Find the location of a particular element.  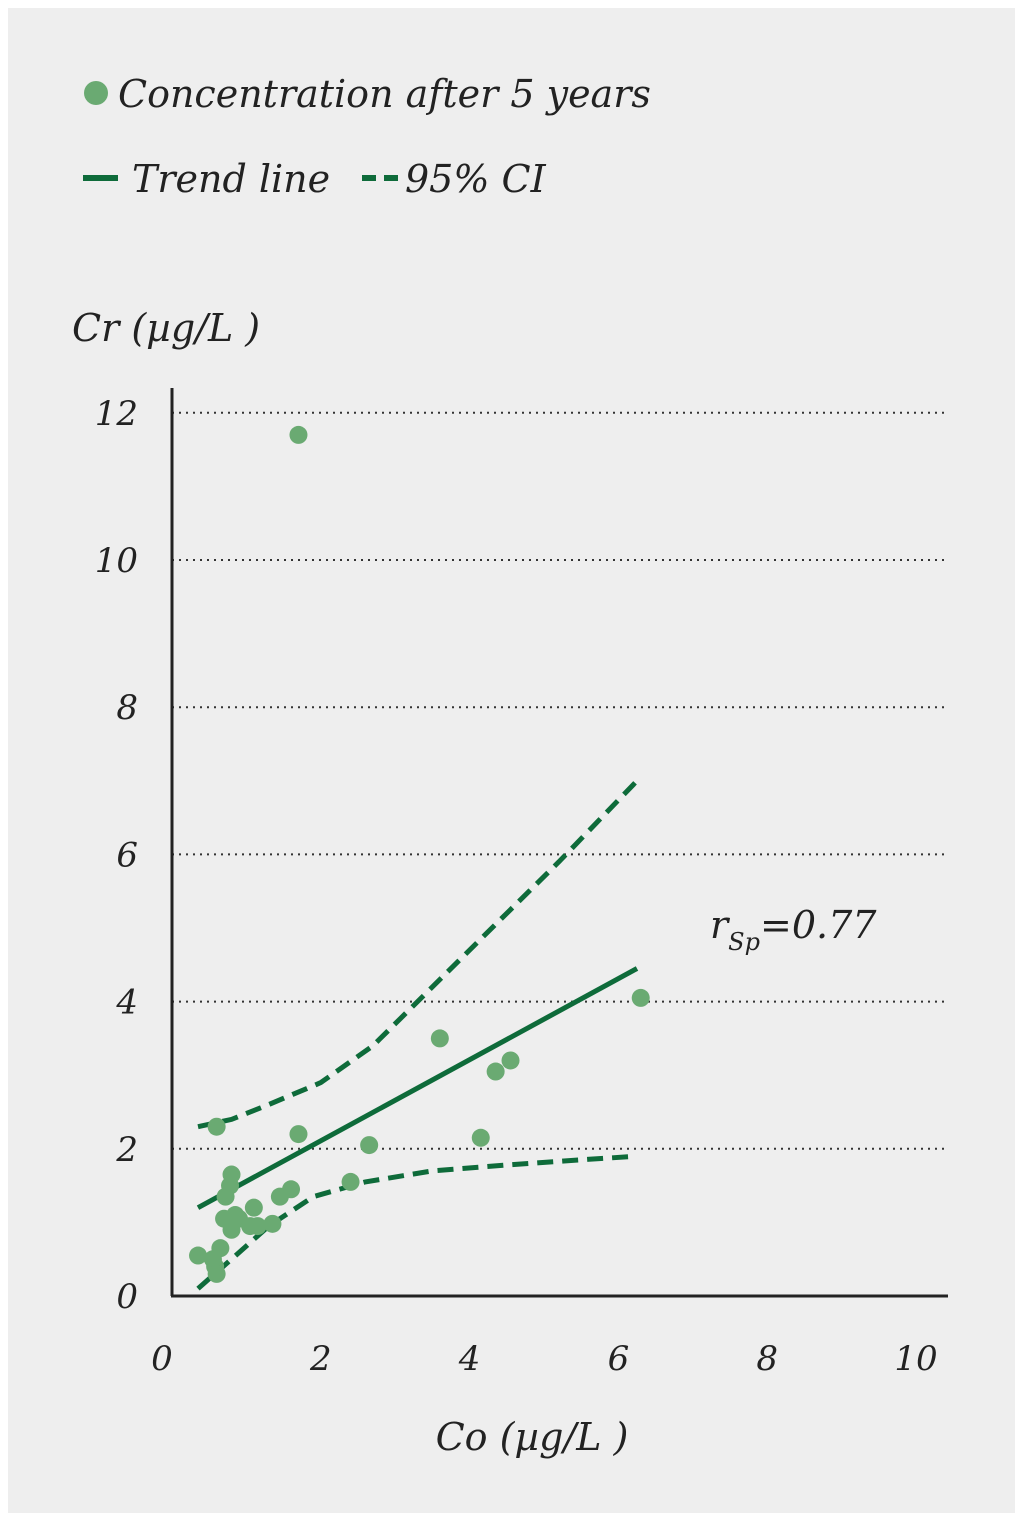

annotation-r: r is located at coordinates (720, 925).